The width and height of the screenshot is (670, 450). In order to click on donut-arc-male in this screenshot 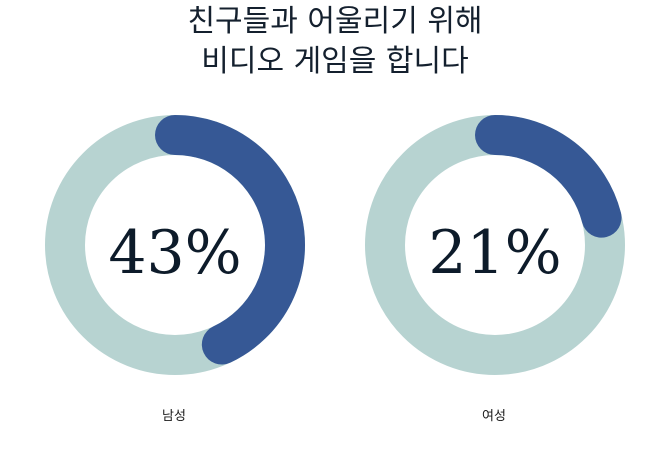, I will do `click(230, 240)`.